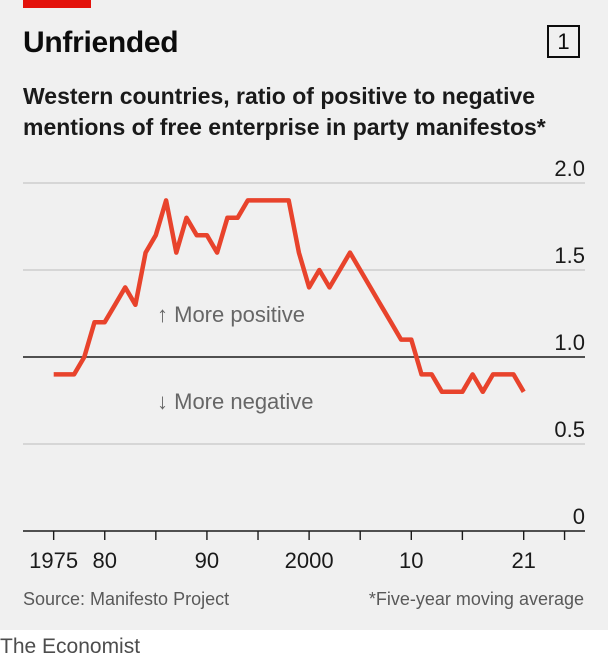 This screenshot has height=662, width=608. I want to click on annotation-more-negative: ↓ More negative, so click(235, 401).